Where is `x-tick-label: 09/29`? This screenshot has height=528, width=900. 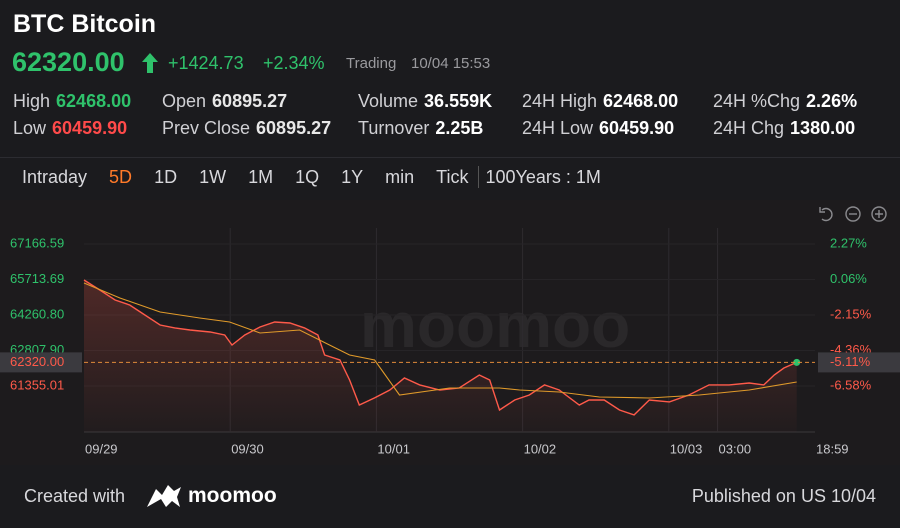
x-tick-label: 09/29 is located at coordinates (101, 448).